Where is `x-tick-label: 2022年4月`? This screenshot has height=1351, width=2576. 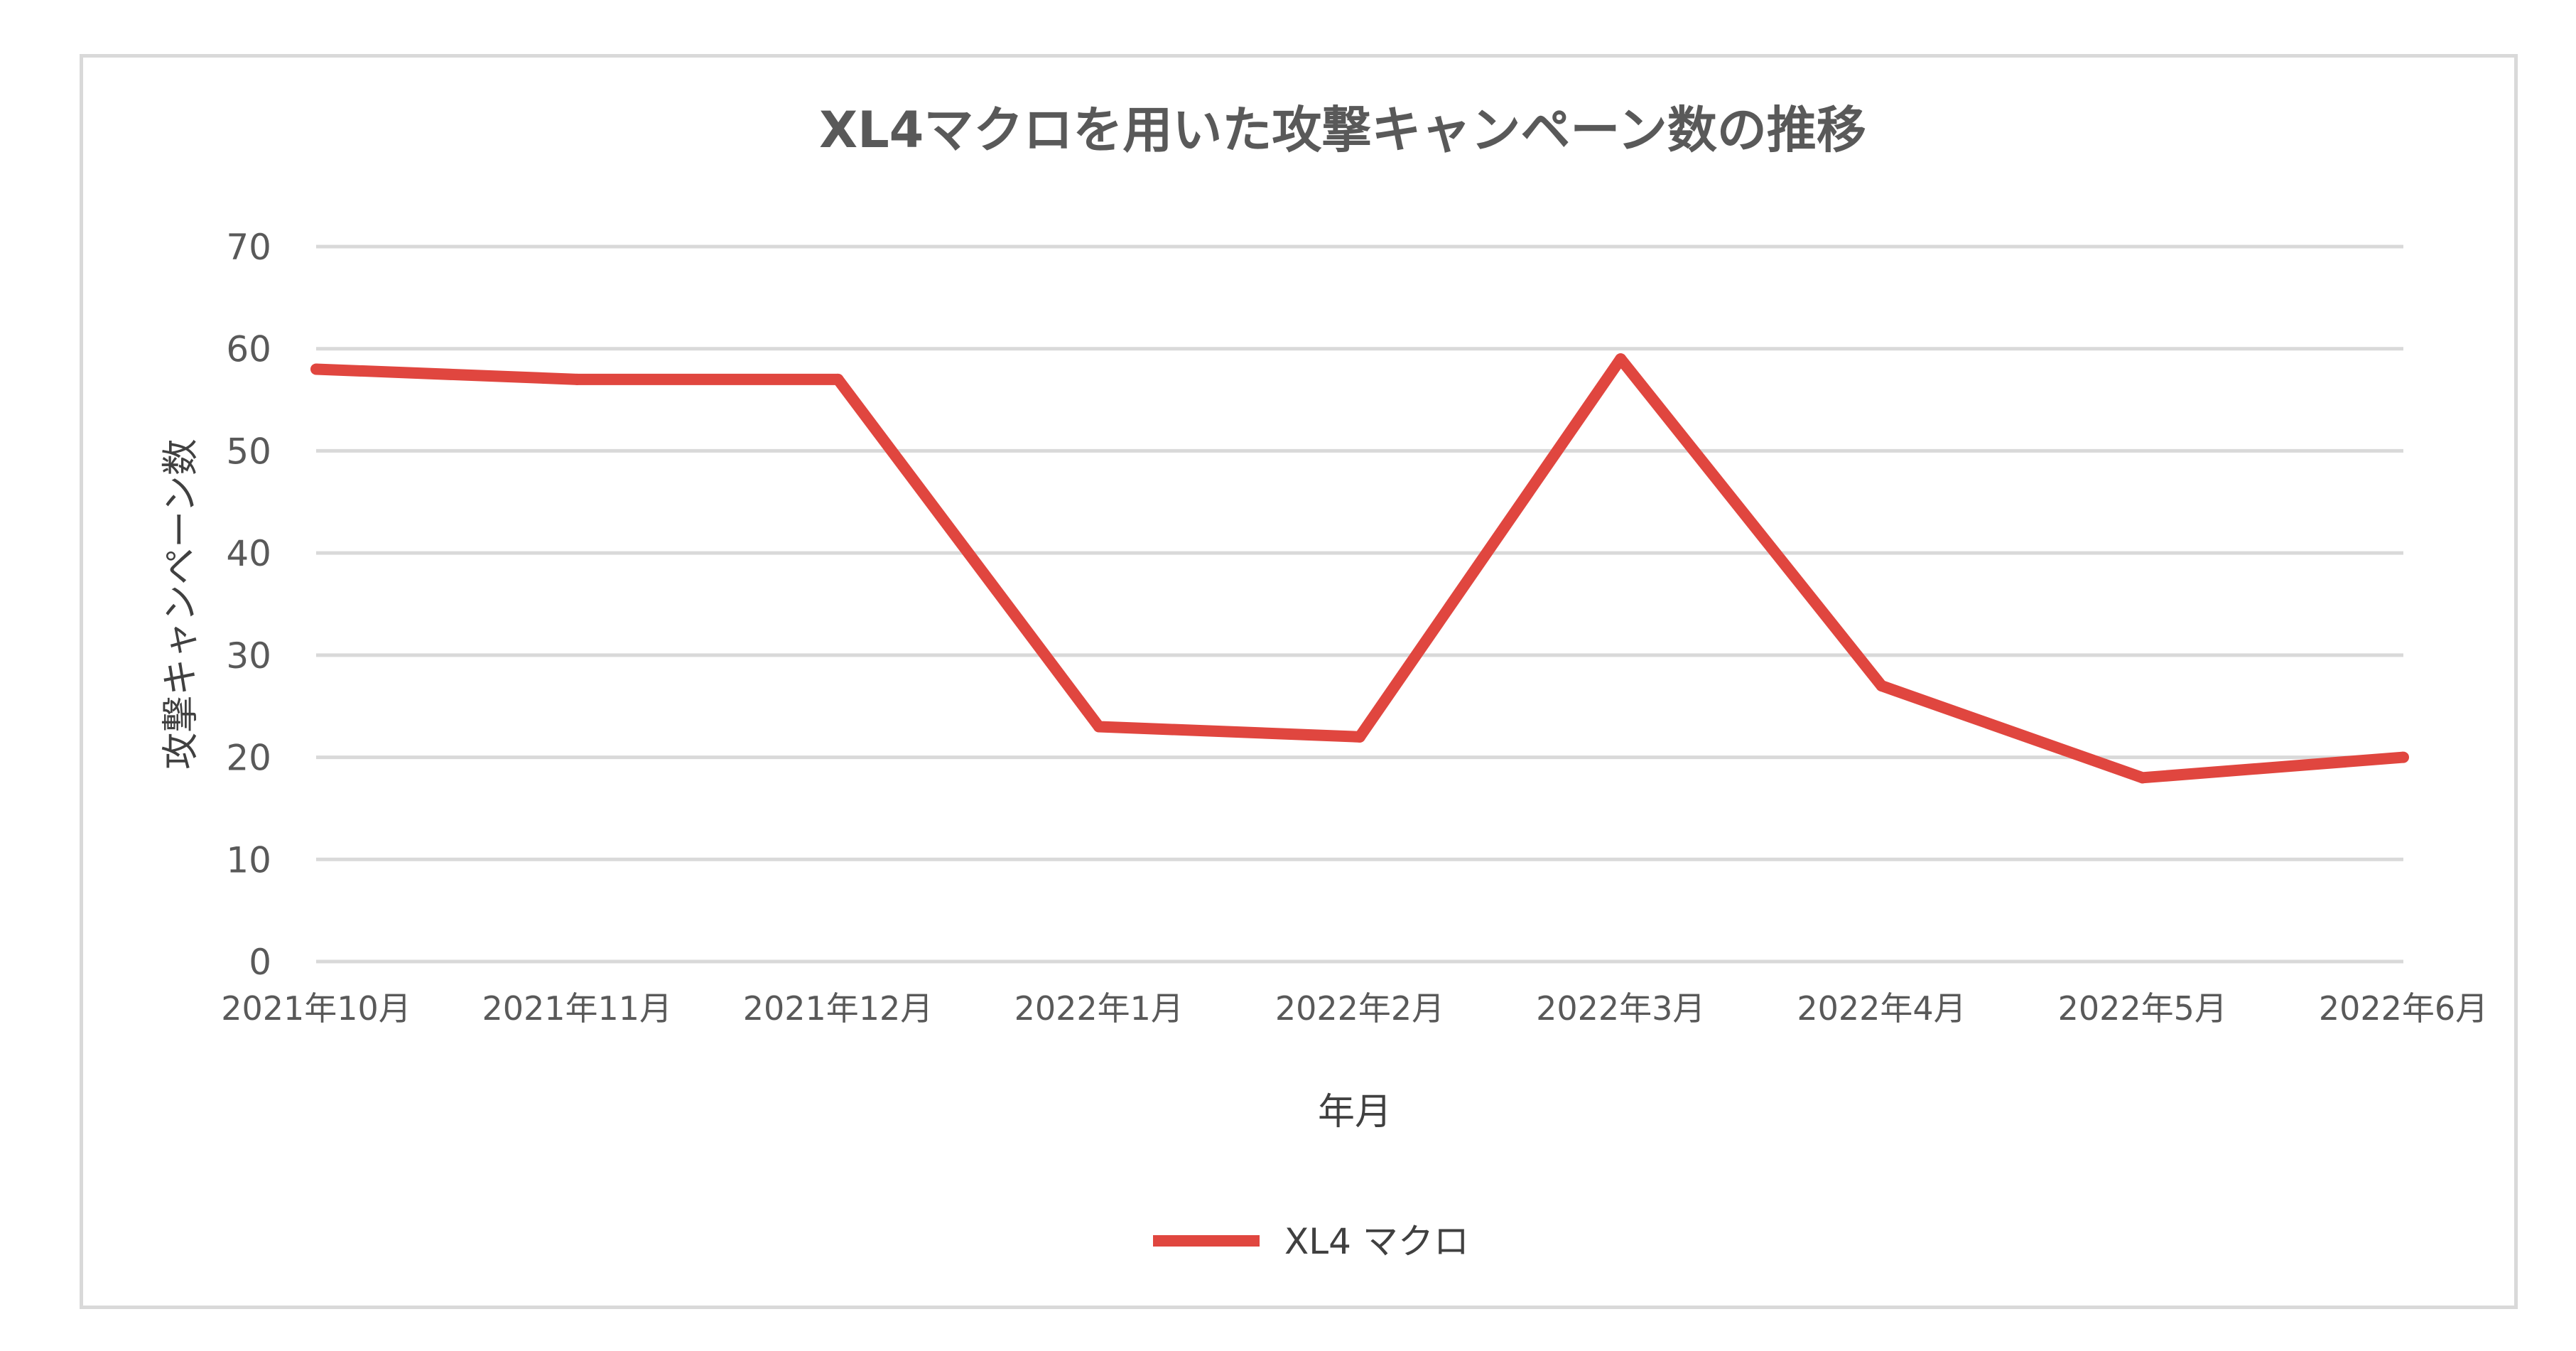
x-tick-label: 2022年4月 is located at coordinates (1881, 1008).